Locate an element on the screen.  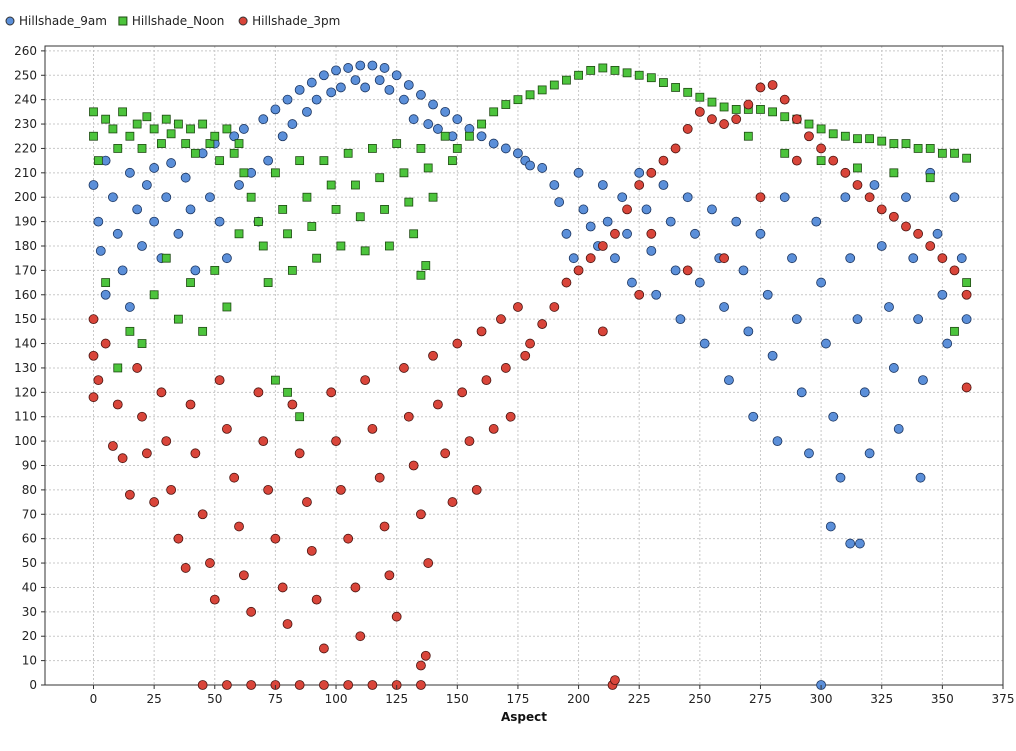
x-tick-label: 300 is located at coordinates (821, 699).